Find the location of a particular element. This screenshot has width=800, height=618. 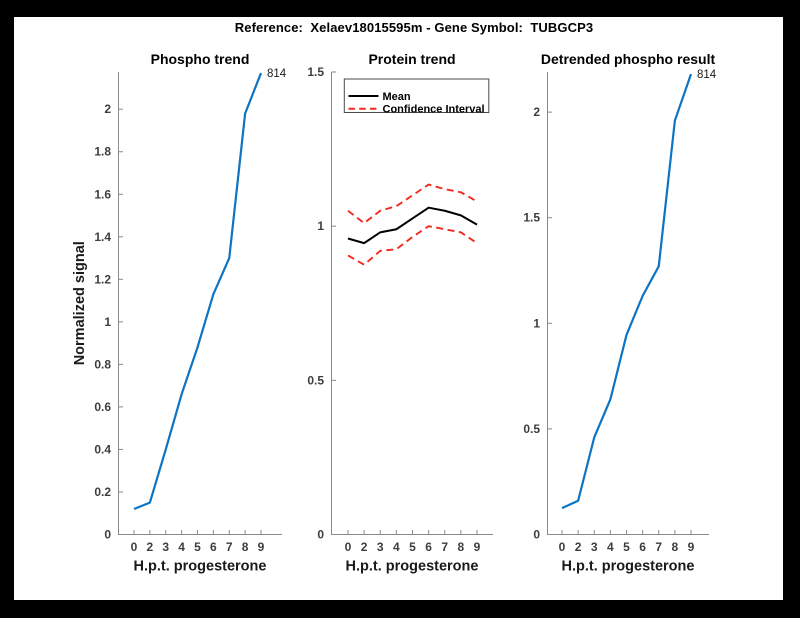

subplot-title: Protein trend is located at coordinates (411, 59).